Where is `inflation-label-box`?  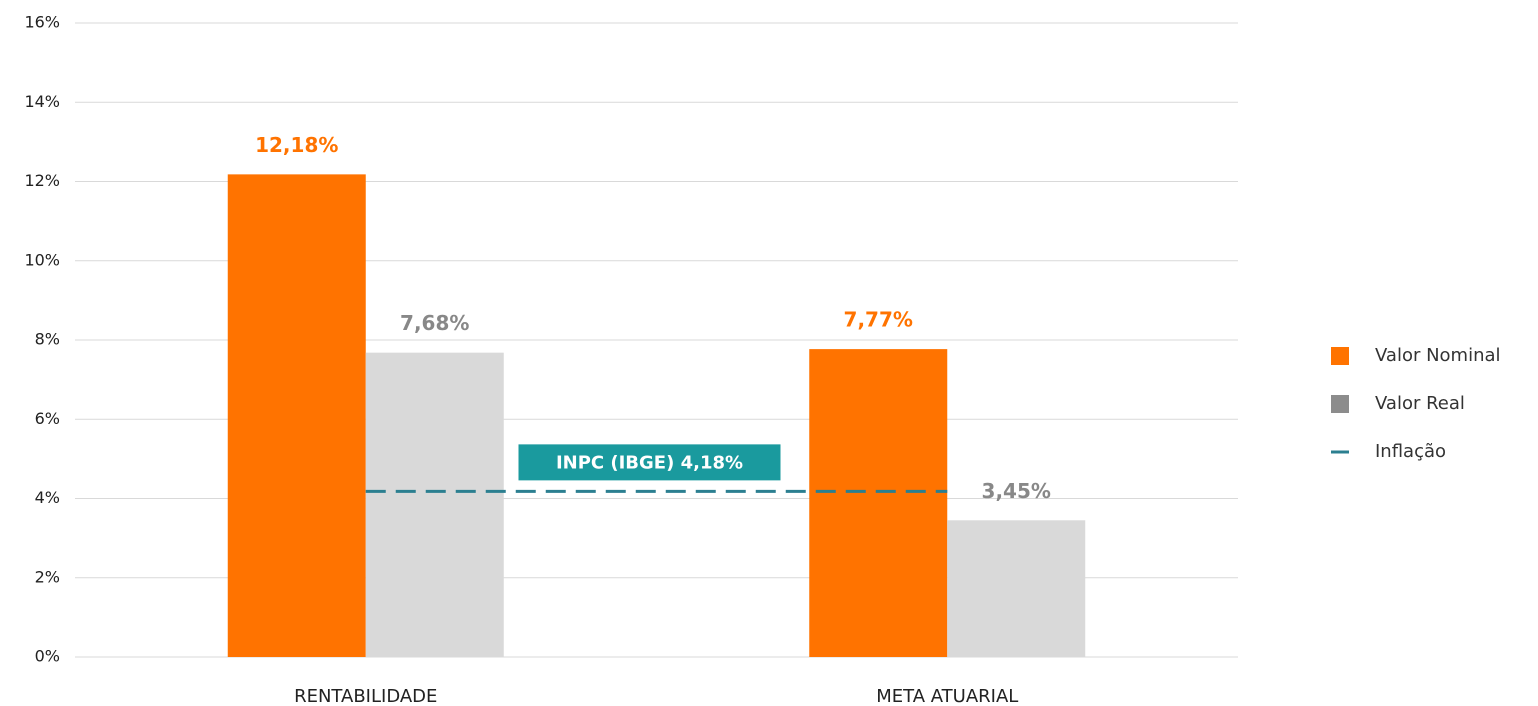
inflation-label-box is located at coordinates (649, 462).